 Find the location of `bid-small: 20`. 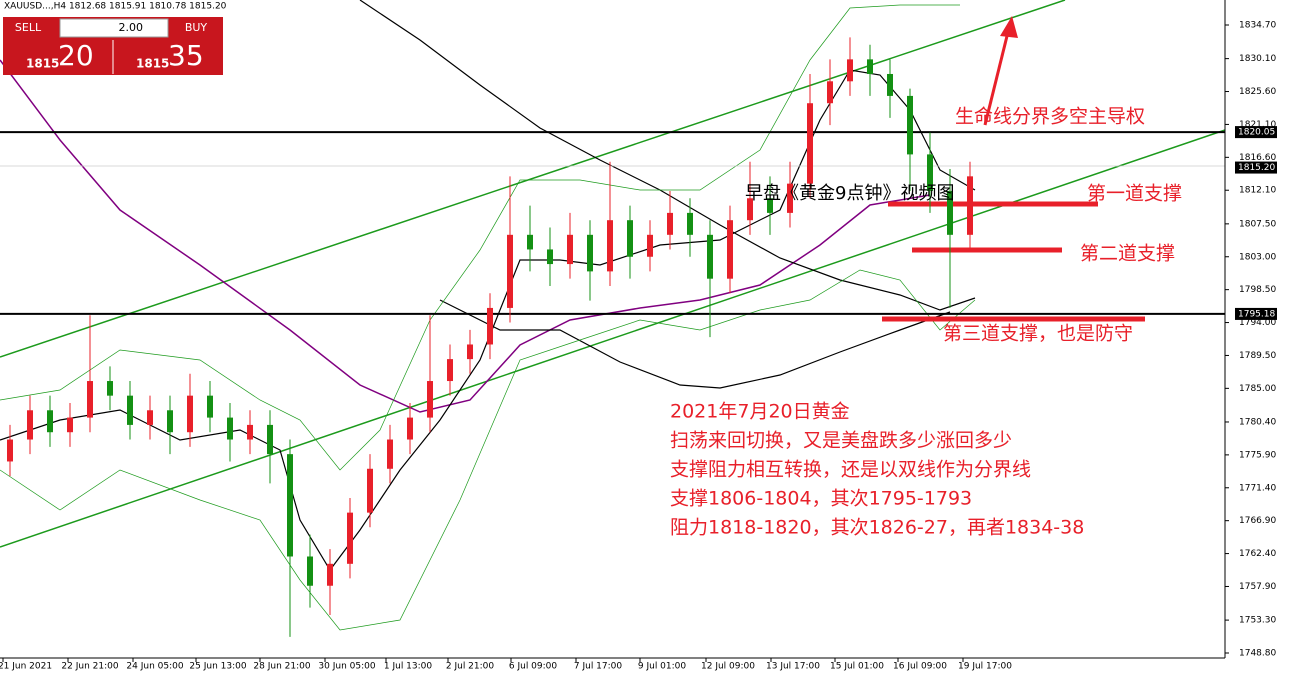

bid-small: 20 is located at coordinates (76, 55).